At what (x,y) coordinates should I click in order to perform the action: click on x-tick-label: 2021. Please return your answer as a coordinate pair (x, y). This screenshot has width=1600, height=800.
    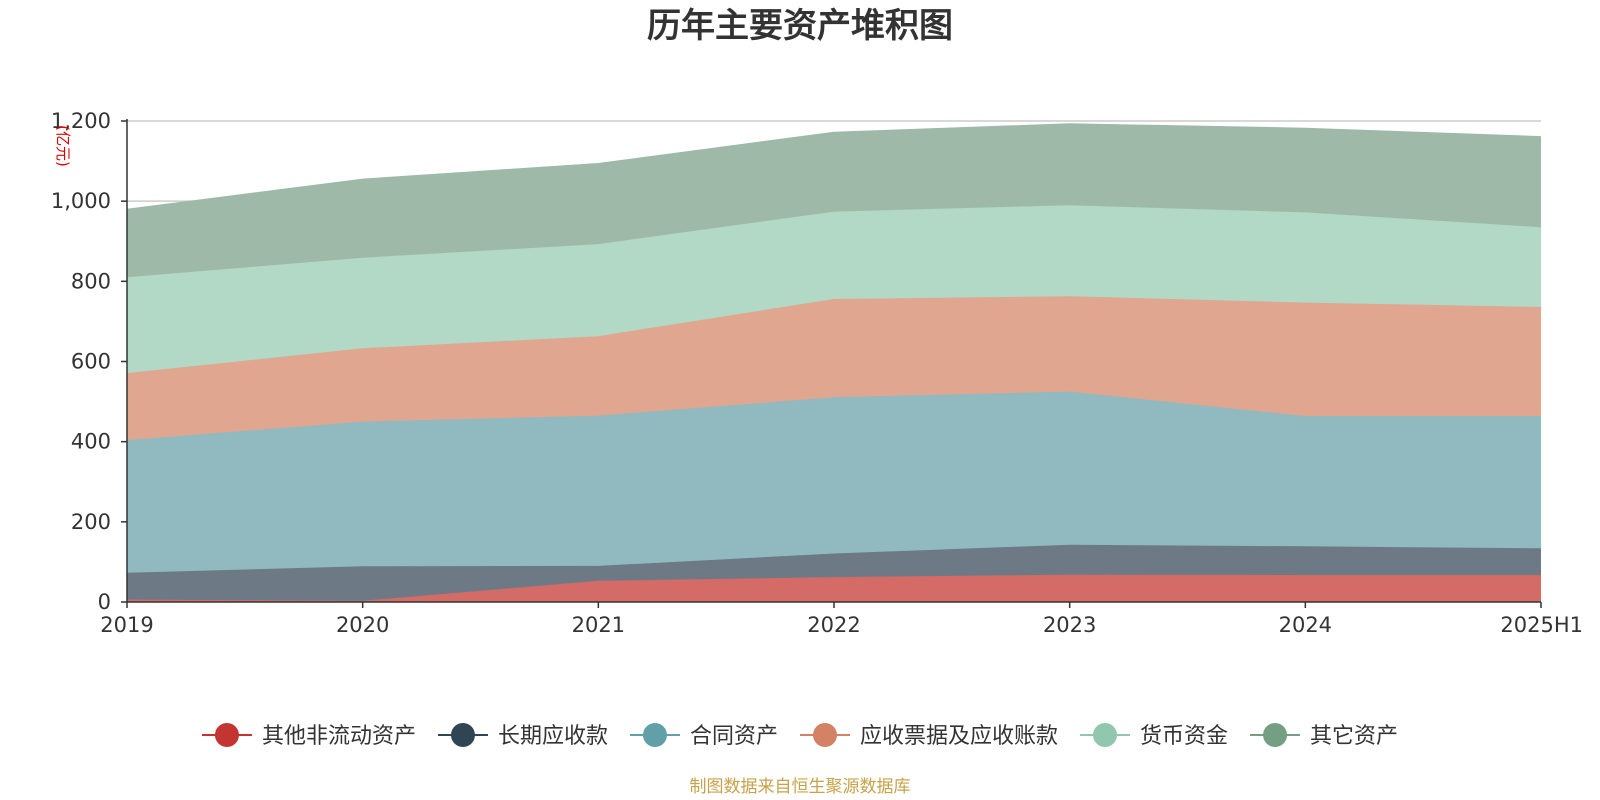
    Looking at the image, I should click on (598, 625).